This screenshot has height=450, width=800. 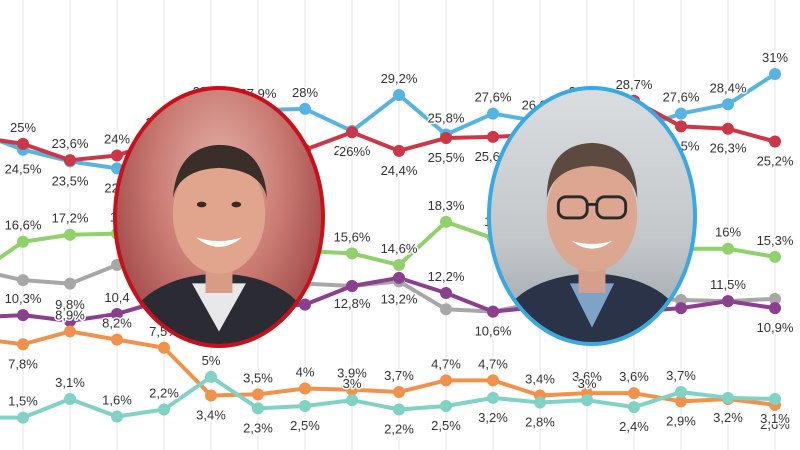 What do you see at coordinates (23, 298) in the screenshot?
I see `data-label: 10,3%` at bounding box center [23, 298].